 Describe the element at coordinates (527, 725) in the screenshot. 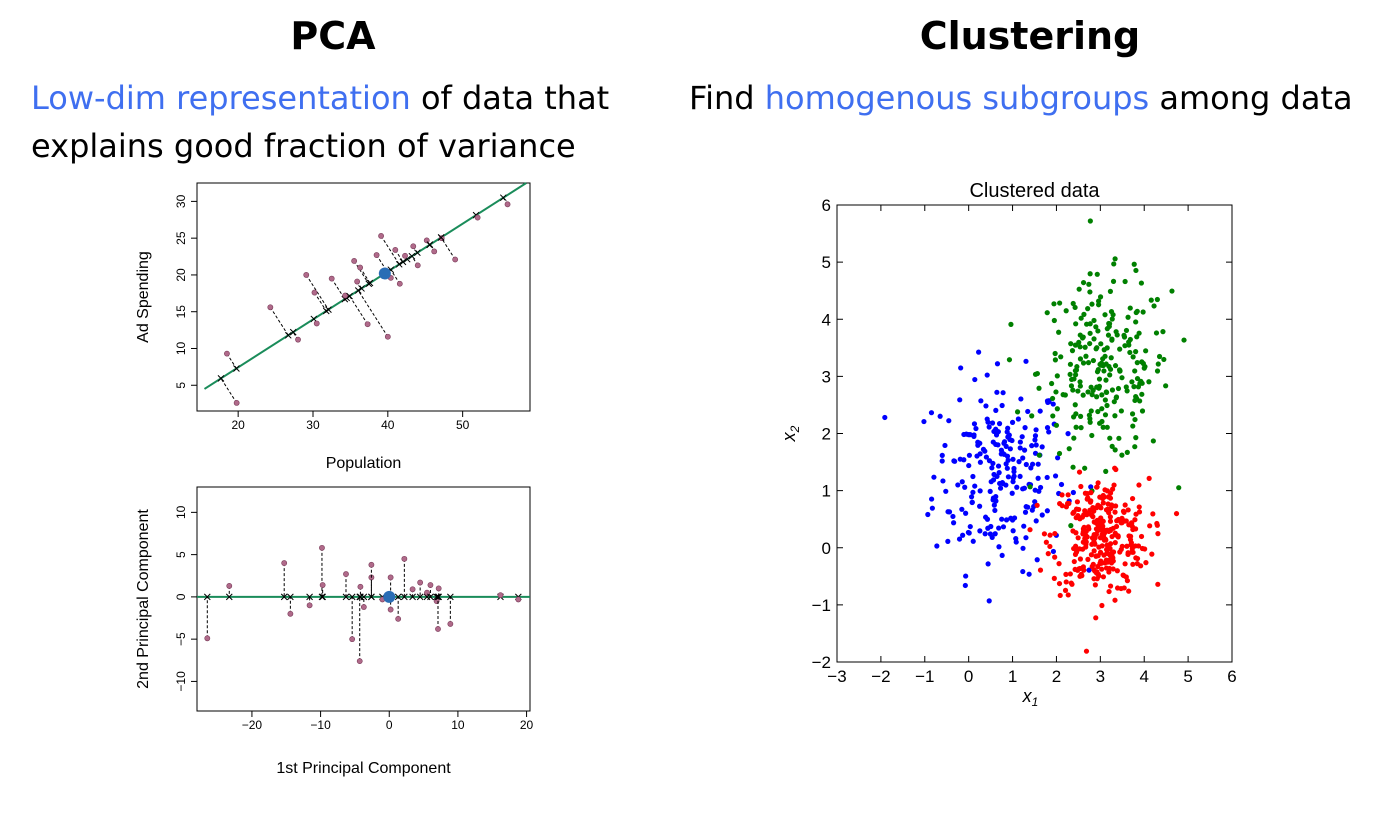

I see `chart2-xtick-label: 20` at that location.